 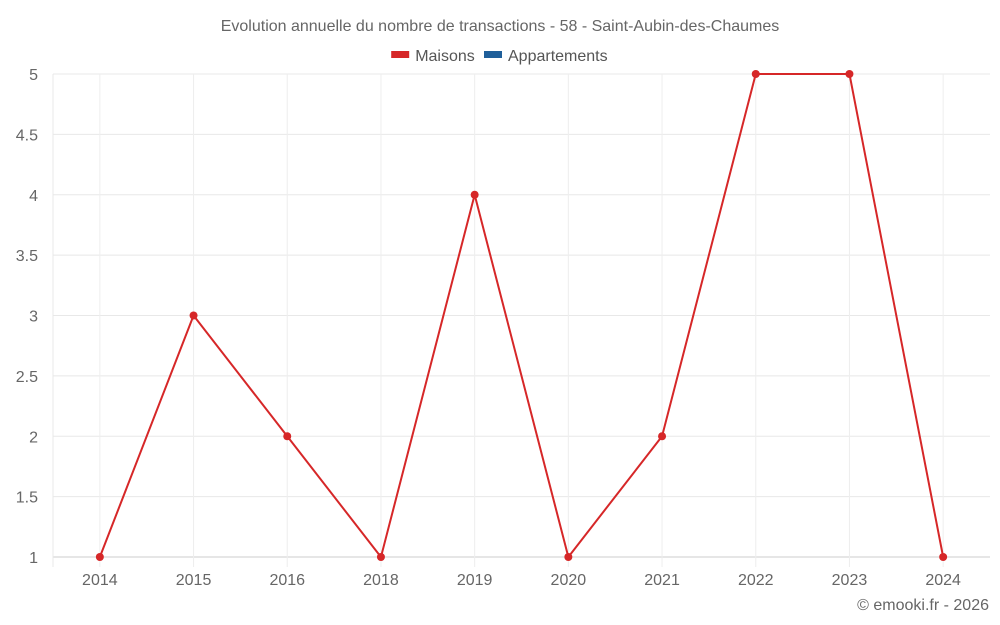 I want to click on x-axis: 2014 2015 2016 2018 2019 2020 2021 2022 2023 2024, so click(x=521, y=580).